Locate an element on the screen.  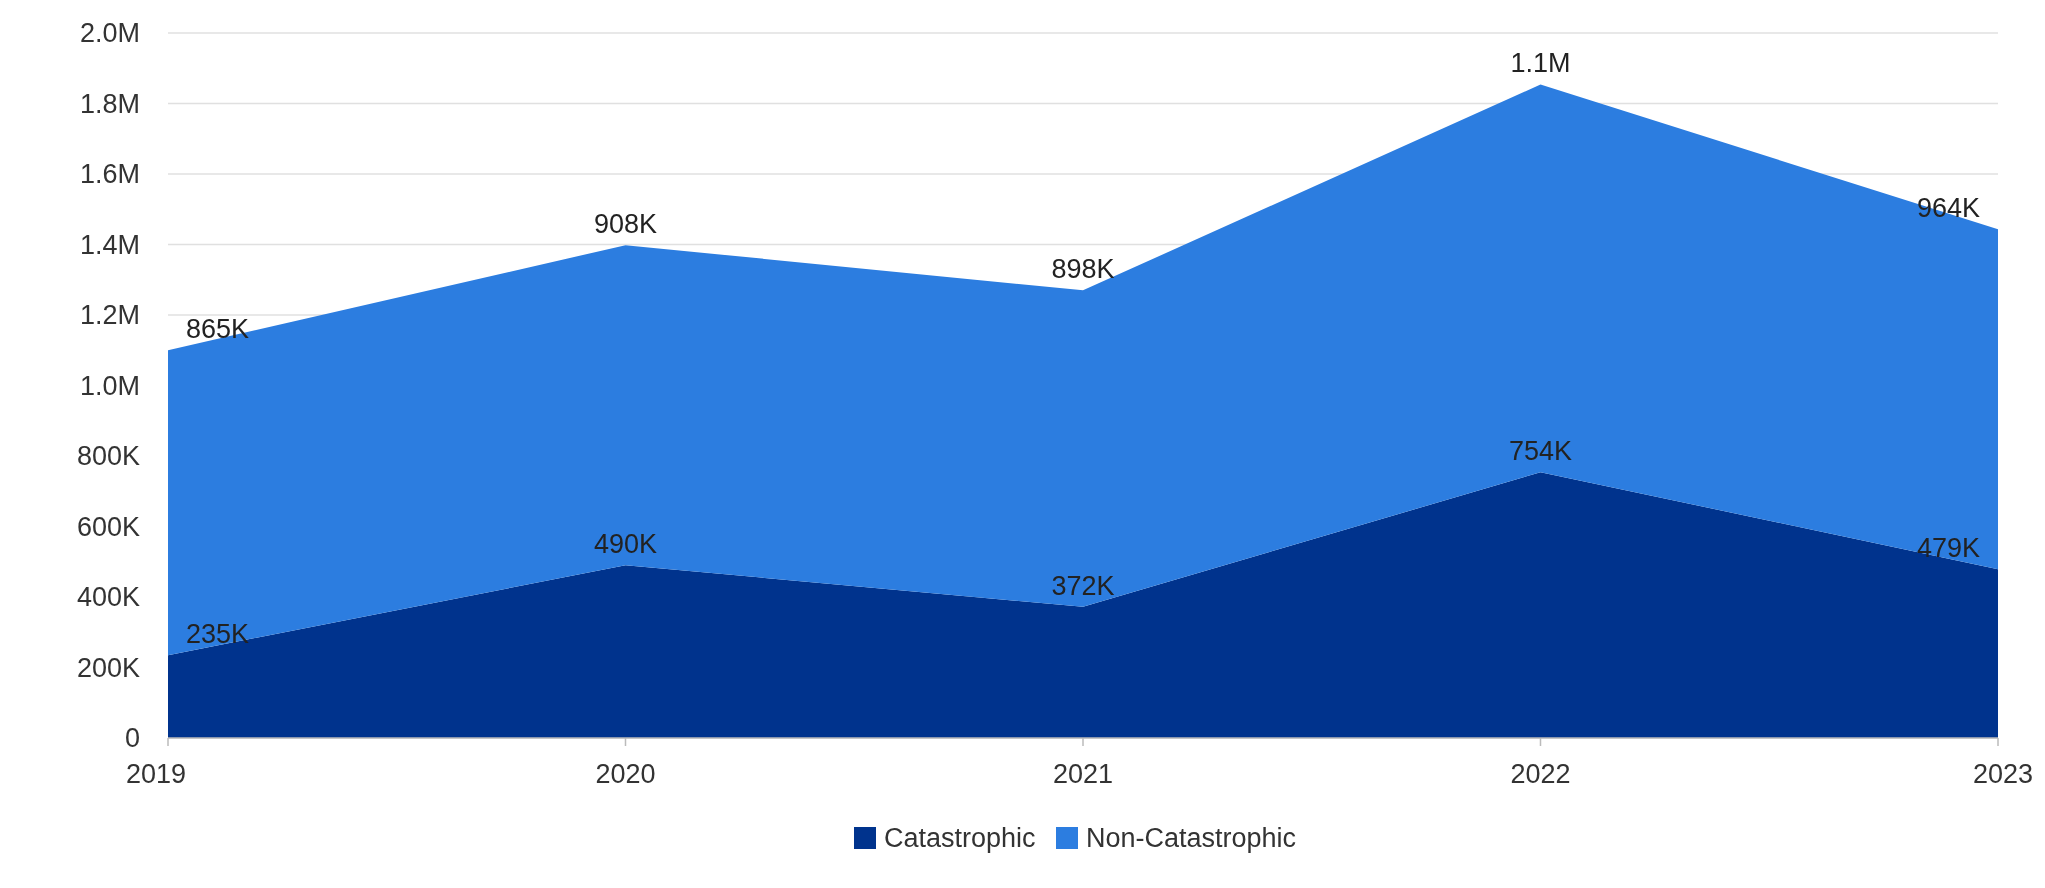
y-tick-label: 1.6M is located at coordinates (109, 174).